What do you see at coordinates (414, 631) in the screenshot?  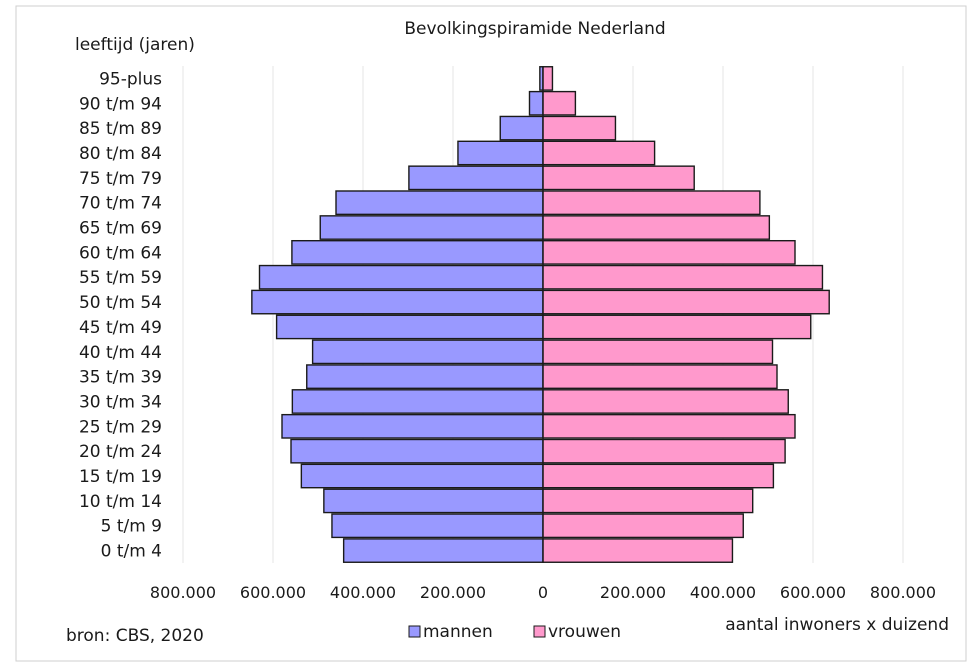 I see `legend-swatch-mannen` at bounding box center [414, 631].